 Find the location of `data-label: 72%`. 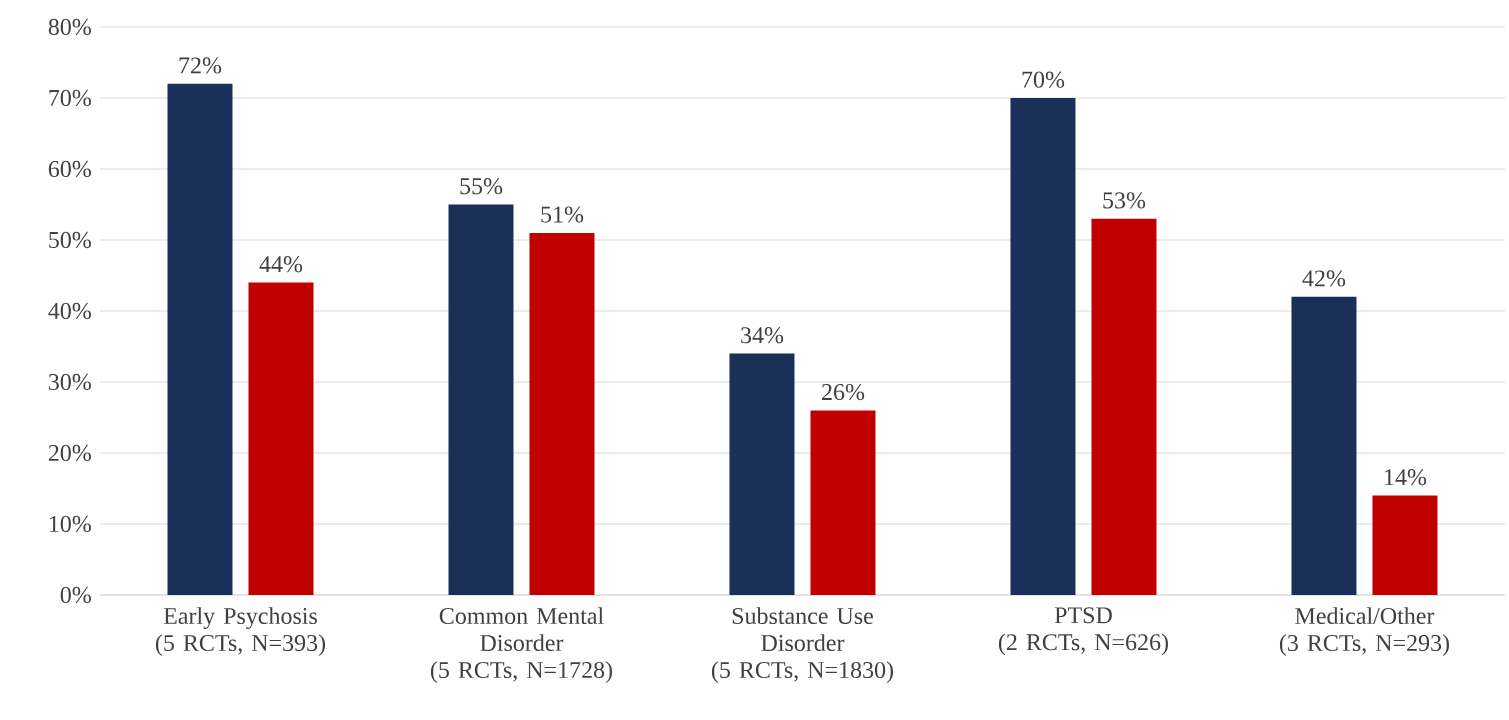

data-label: 72% is located at coordinates (200, 65).